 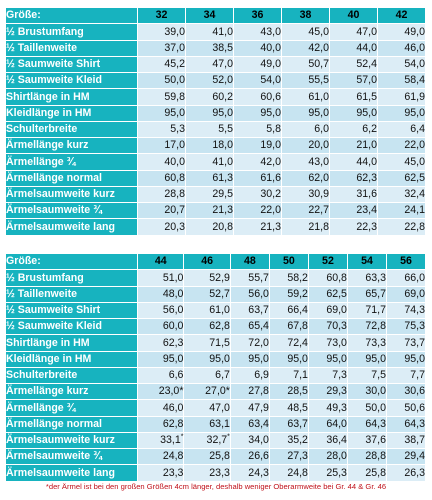 What do you see at coordinates (369, 129) in the screenshot?
I see `value-text: 6,2` at bounding box center [369, 129].